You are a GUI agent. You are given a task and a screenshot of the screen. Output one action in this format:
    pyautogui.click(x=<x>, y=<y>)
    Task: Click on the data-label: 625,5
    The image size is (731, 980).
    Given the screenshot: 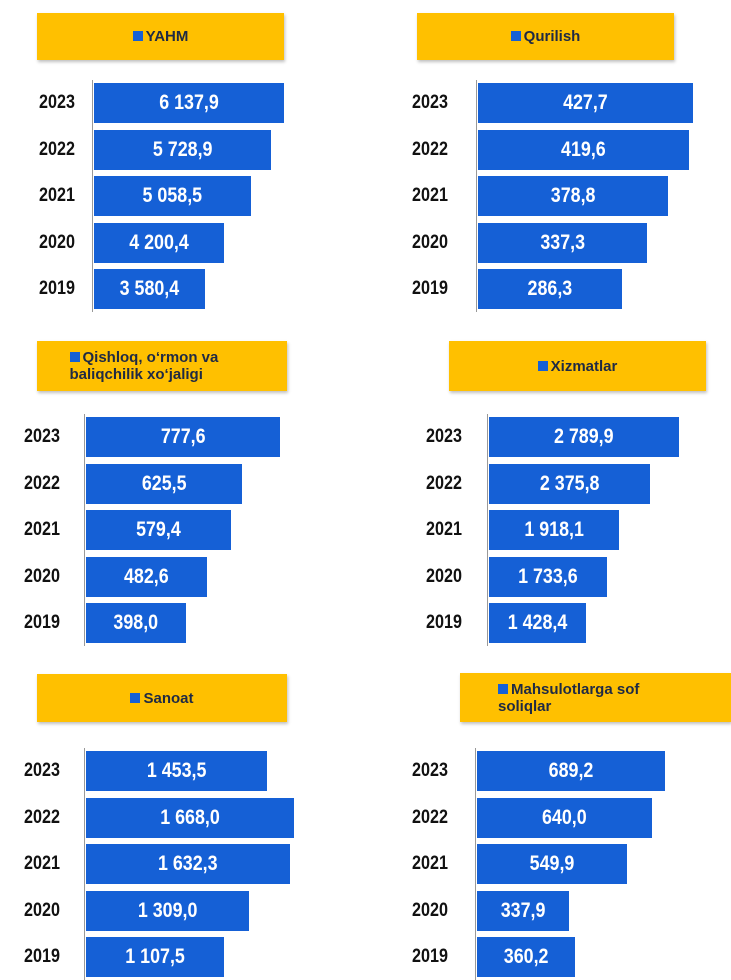 What is the action you would take?
    pyautogui.click(x=164, y=483)
    